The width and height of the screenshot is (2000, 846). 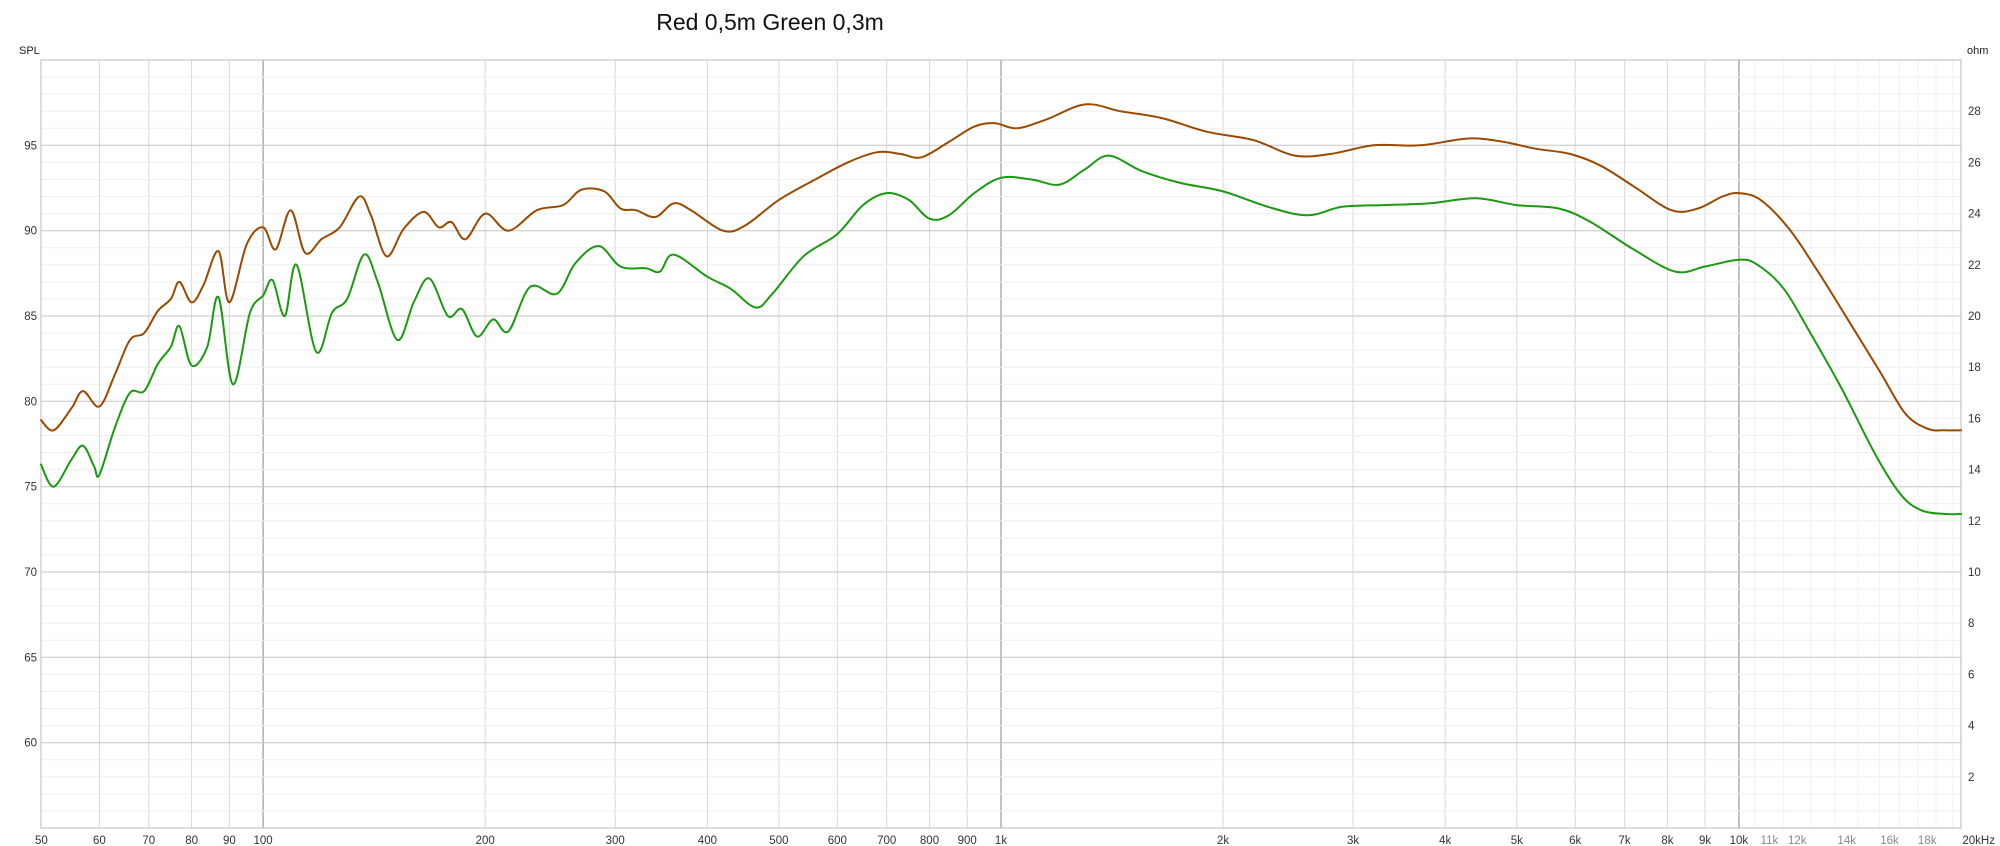 I want to click on y2-tick-label: 12, so click(x=1974, y=522).